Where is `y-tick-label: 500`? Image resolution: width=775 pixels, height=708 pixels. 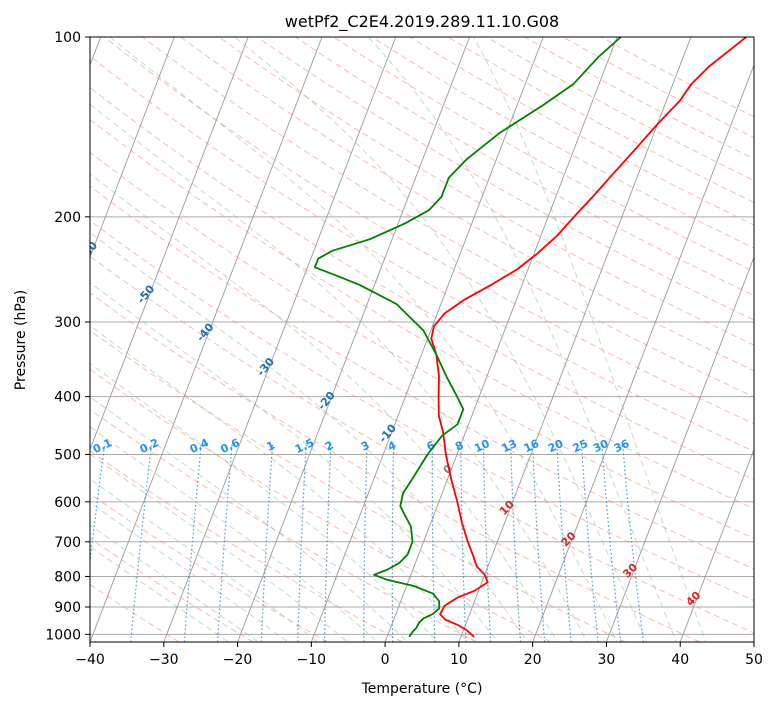
y-tick-label: 500 is located at coordinates (67, 456).